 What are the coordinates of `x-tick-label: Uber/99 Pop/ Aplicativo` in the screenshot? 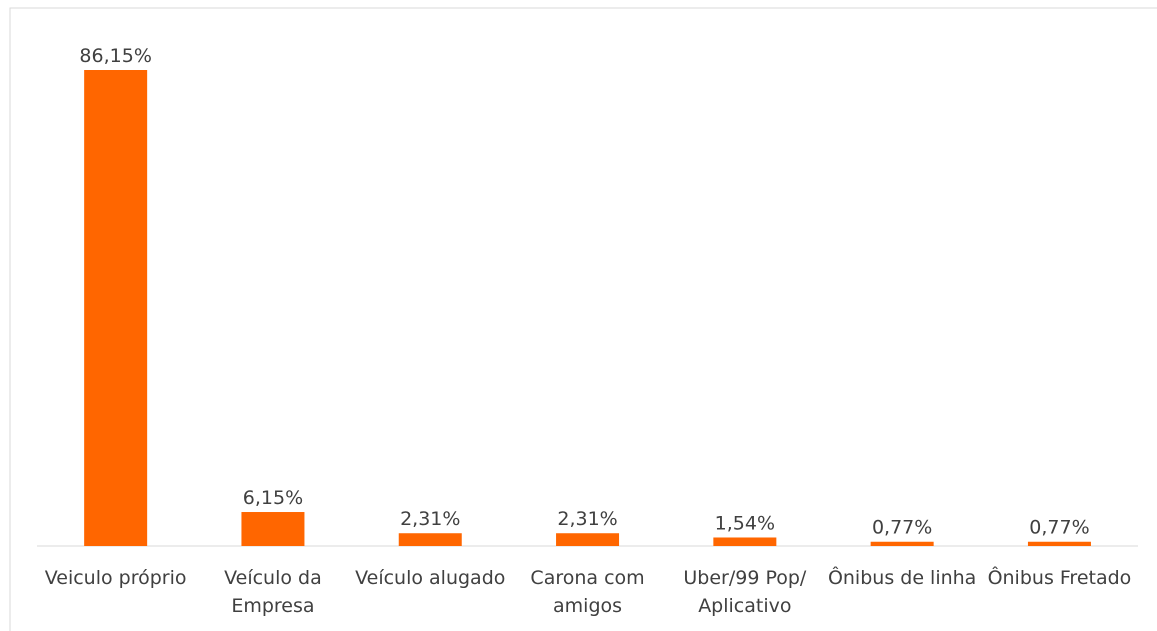 It's located at (745, 592).